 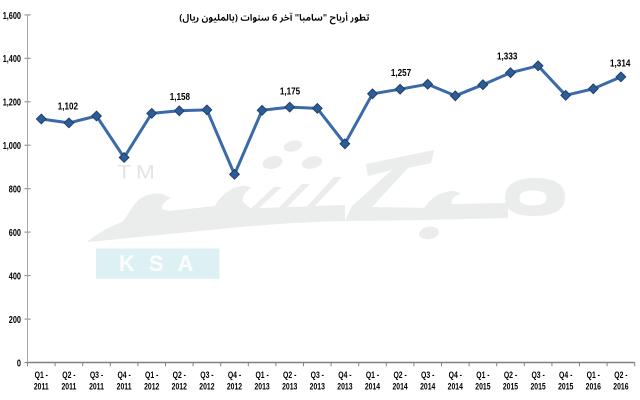 What do you see at coordinates (12, 146) in the screenshot?
I see `svg-text: 1,000` at bounding box center [12, 146].